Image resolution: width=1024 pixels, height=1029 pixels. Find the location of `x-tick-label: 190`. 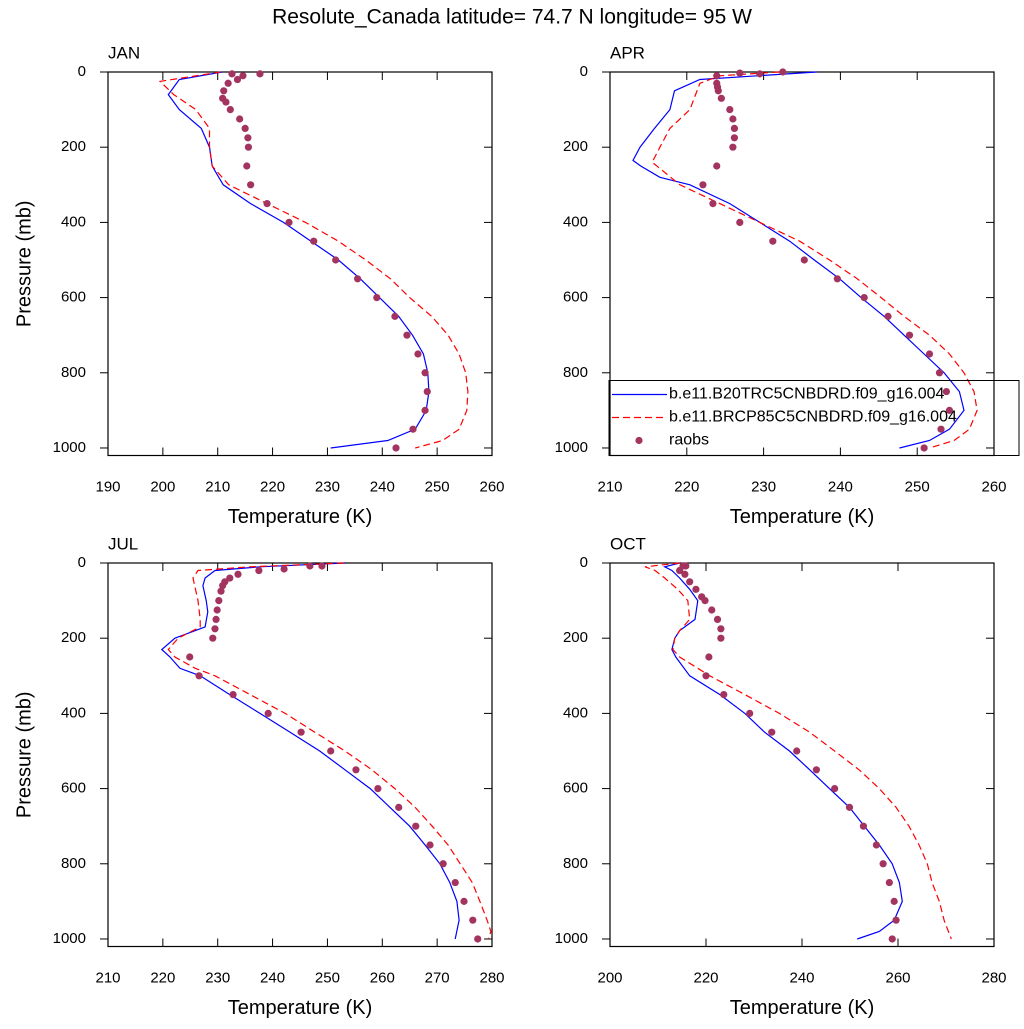

x-tick-label: 190 is located at coordinates (107, 486).